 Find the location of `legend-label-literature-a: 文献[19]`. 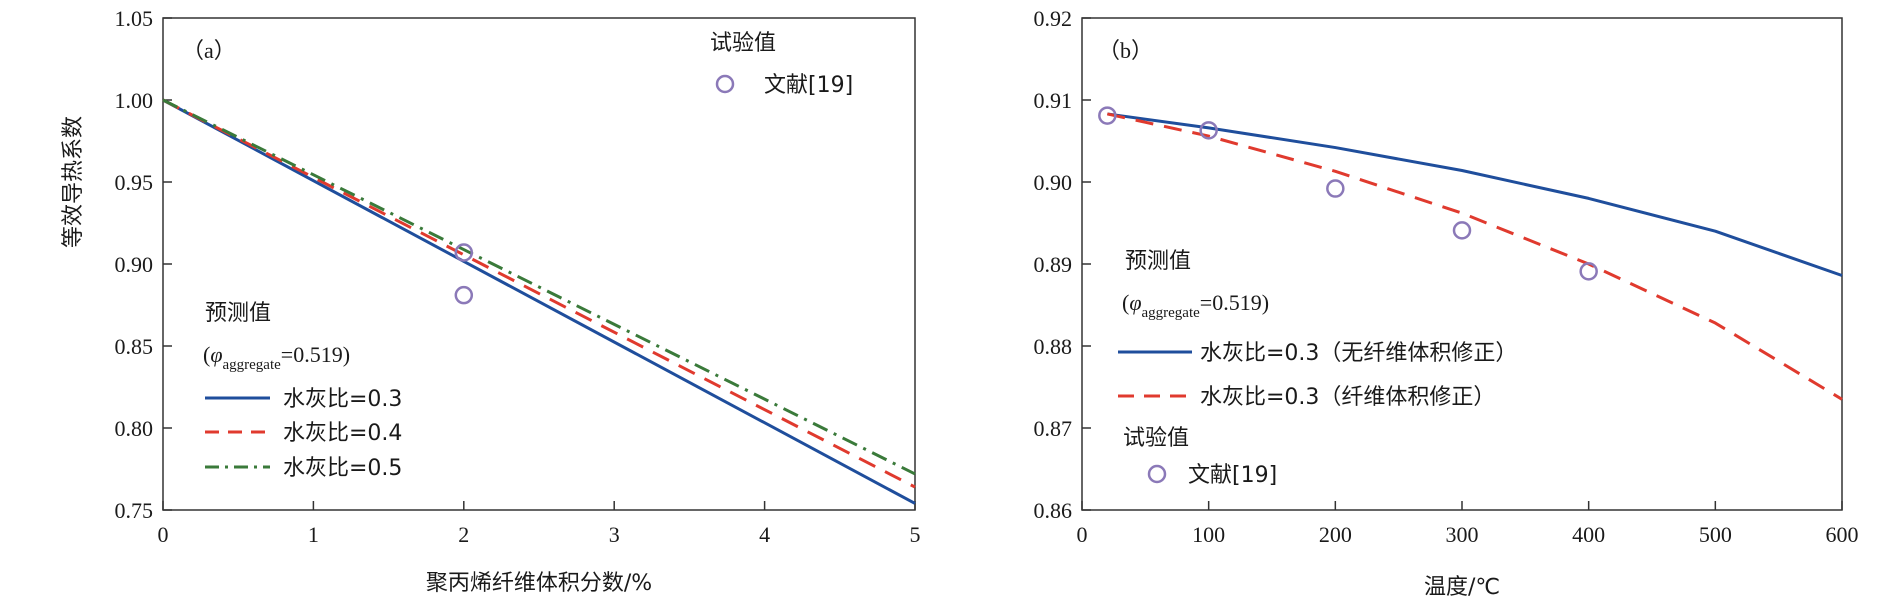

legend-label-literature-a: 文献[19] is located at coordinates (808, 85).